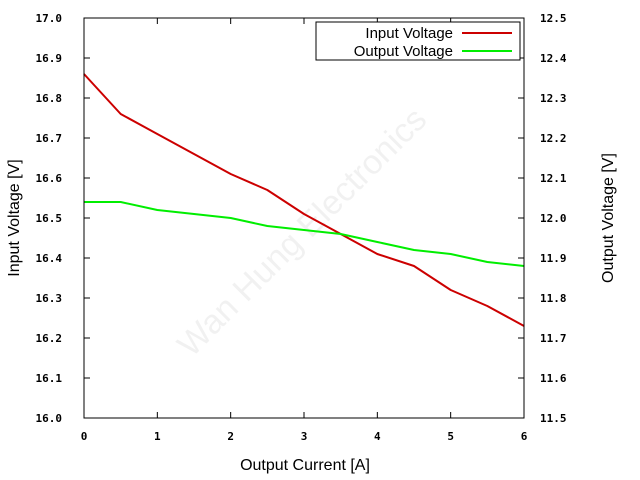 This screenshot has height=480, width=640. What do you see at coordinates (608, 218) in the screenshot?
I see `y2-axis-label: Output Voltage [V]` at bounding box center [608, 218].